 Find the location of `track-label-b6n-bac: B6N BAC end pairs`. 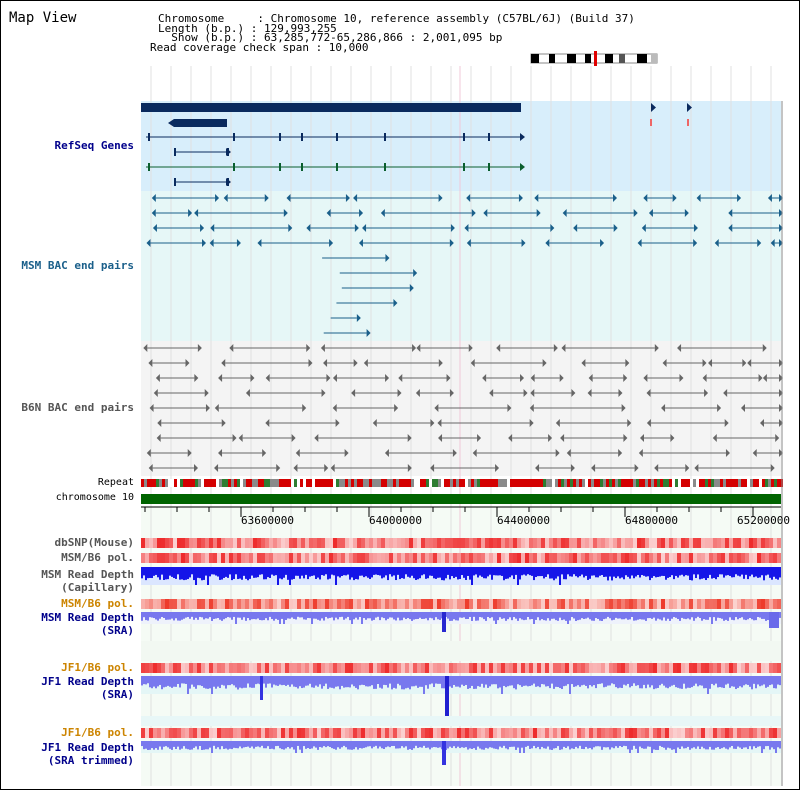

track-label-b6n-bac: B6N BAC end pairs is located at coordinates (77, 407).